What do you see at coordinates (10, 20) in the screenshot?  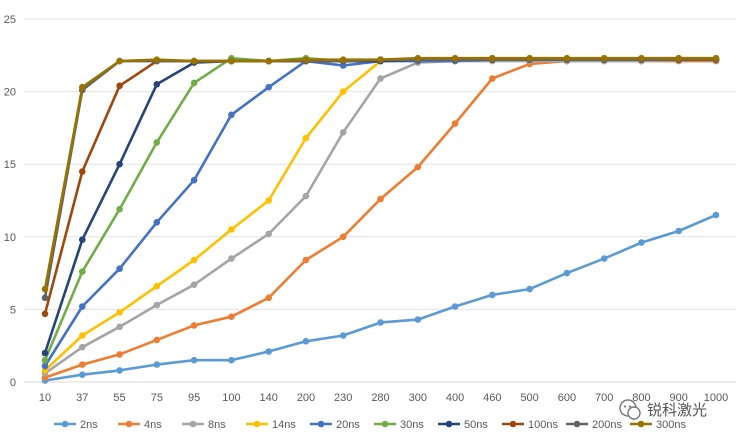 I see `y-tick-label: 25` at bounding box center [10, 20].